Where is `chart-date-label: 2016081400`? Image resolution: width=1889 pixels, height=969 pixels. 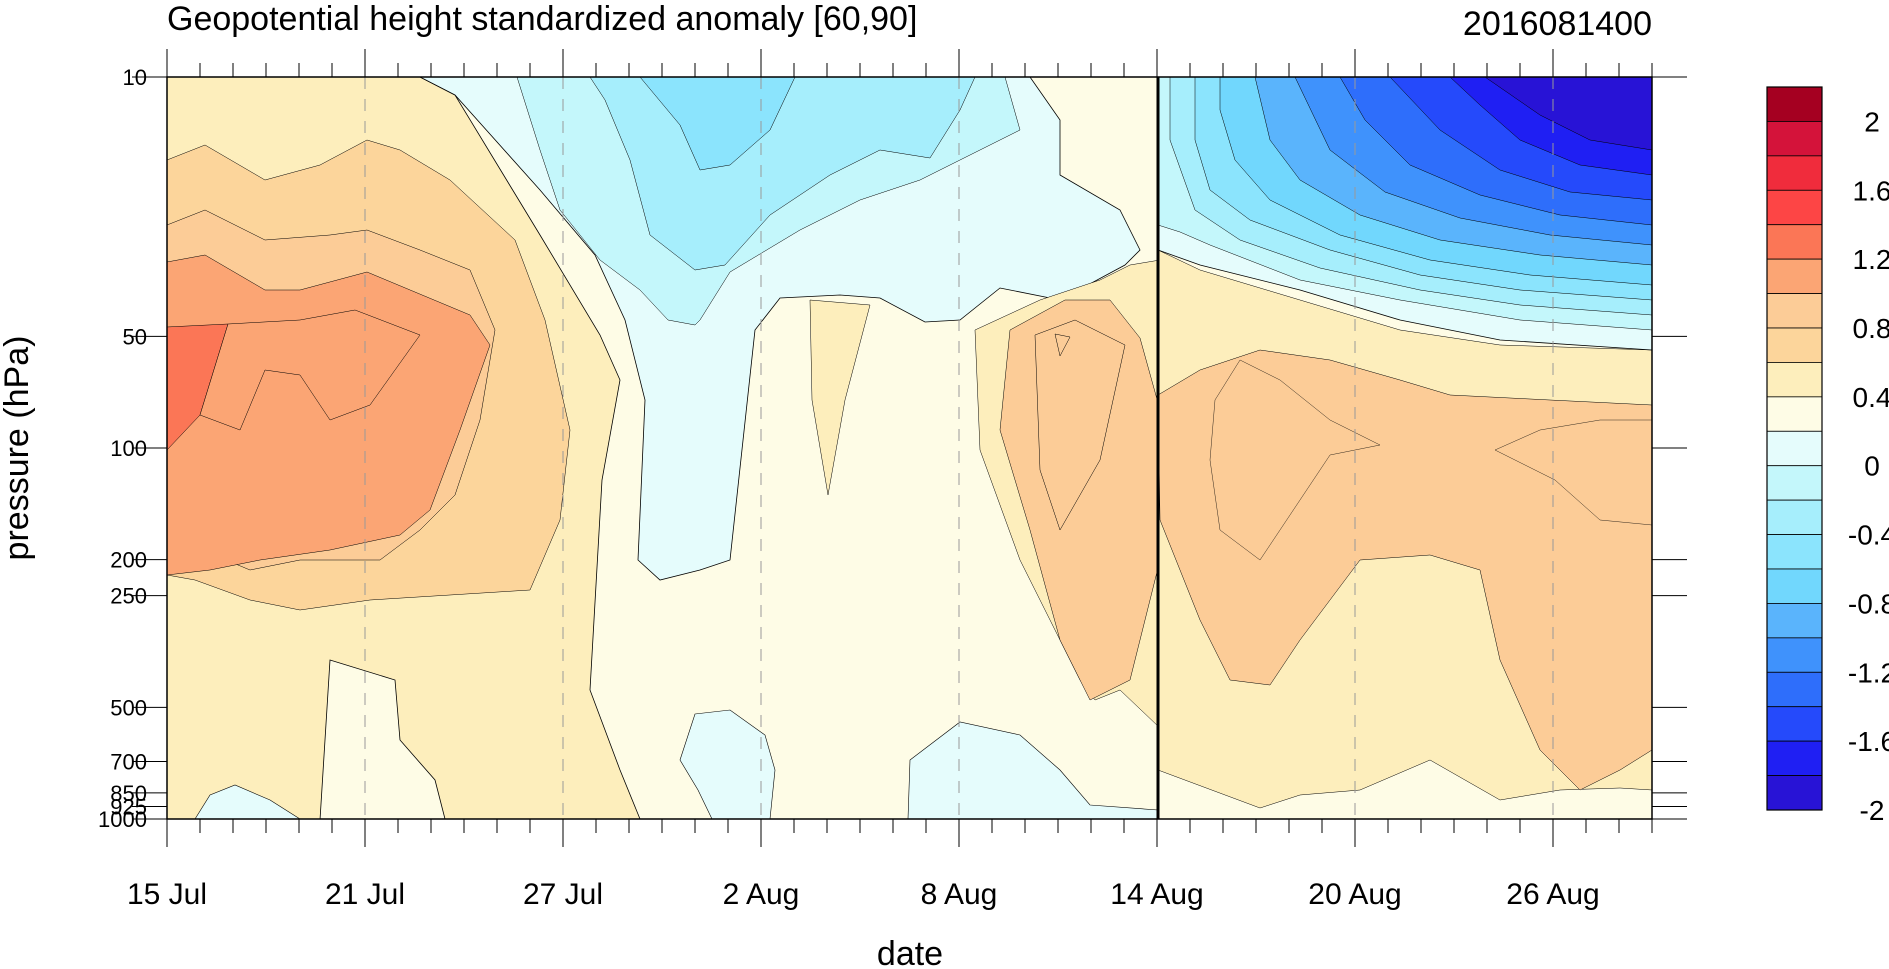
chart-date-label: 2016081400 is located at coordinates (1557, 24).